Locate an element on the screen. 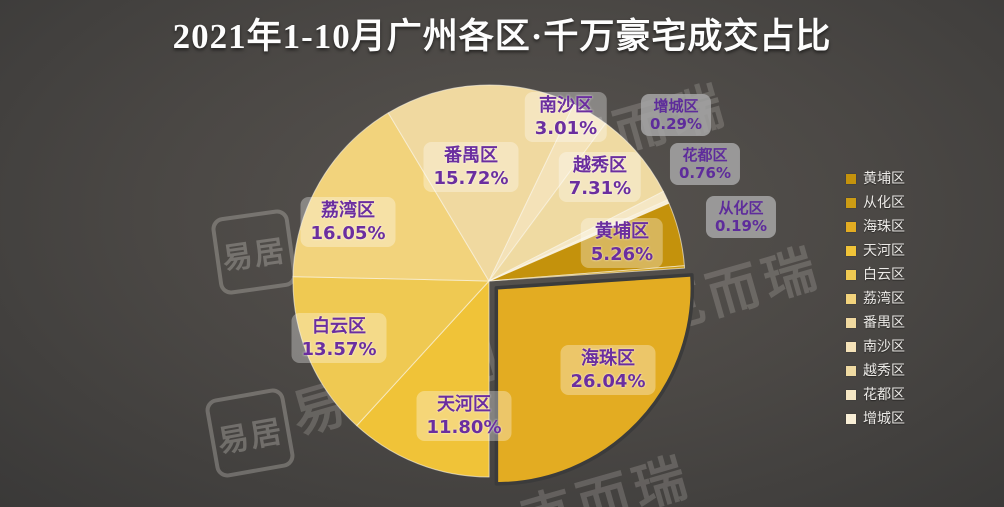 The width and height of the screenshot is (1004, 507). label-category: 黄埔区 is located at coordinates (621, 231).